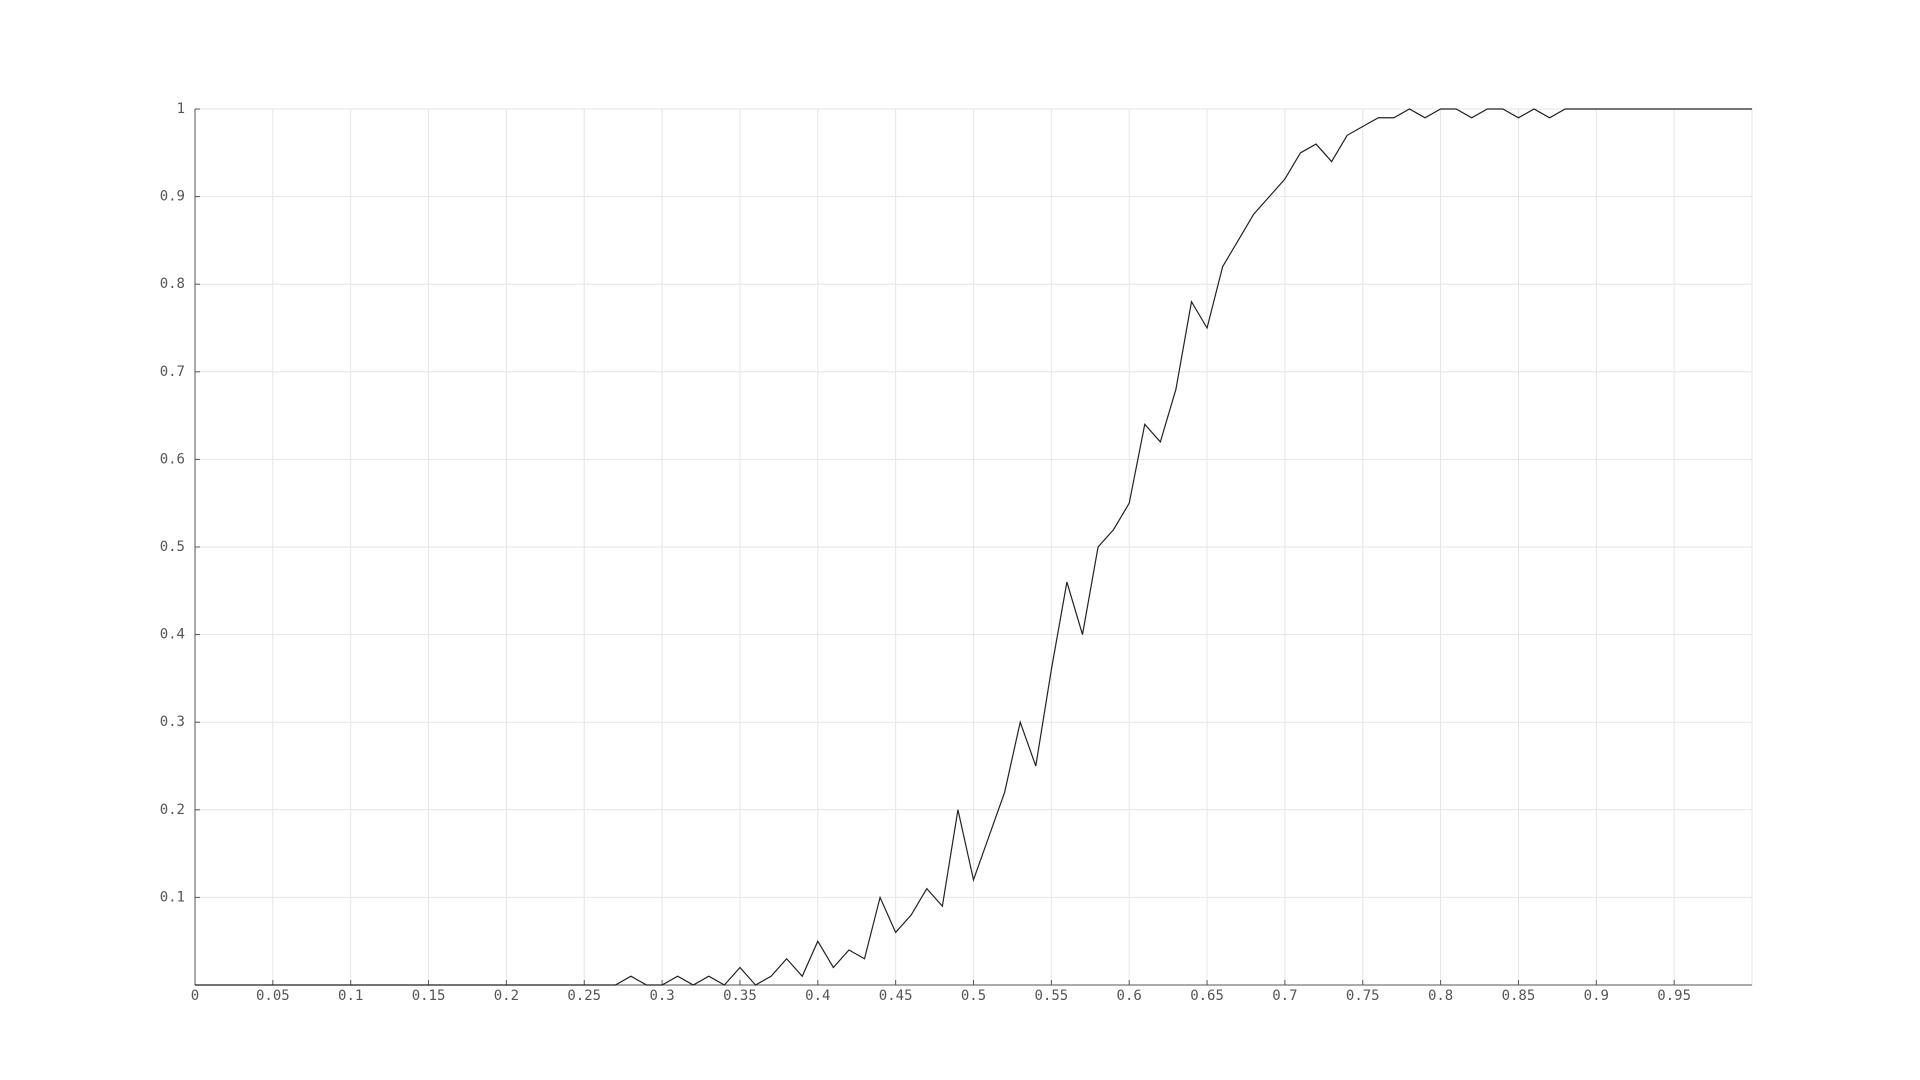 Image resolution: width=1920 pixels, height=1080 pixels. Describe the element at coordinates (172, 810) in the screenshot. I see `y-tick-label: 0.2` at that location.